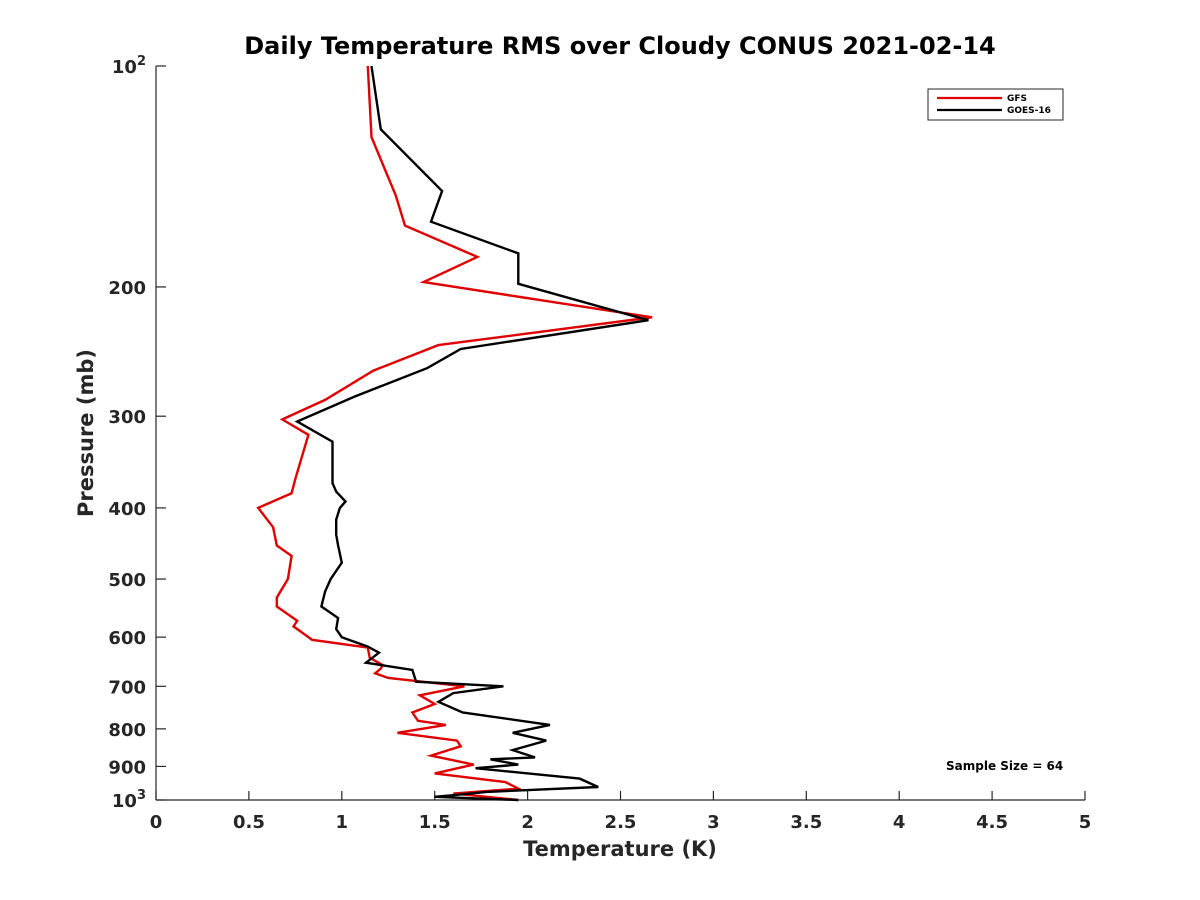  What do you see at coordinates (249, 822) in the screenshot?
I see `x-tick-label: 0.5` at bounding box center [249, 822].